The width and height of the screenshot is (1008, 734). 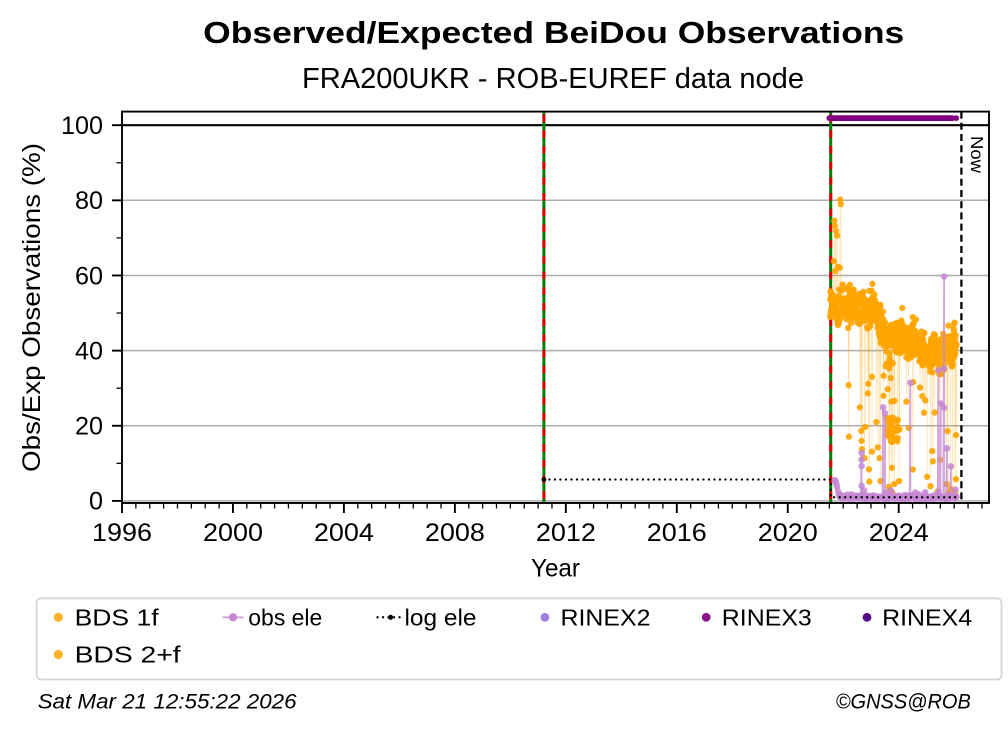 What do you see at coordinates (128, 655) in the screenshot?
I see `svg-text: BDS 2+f` at bounding box center [128, 655].